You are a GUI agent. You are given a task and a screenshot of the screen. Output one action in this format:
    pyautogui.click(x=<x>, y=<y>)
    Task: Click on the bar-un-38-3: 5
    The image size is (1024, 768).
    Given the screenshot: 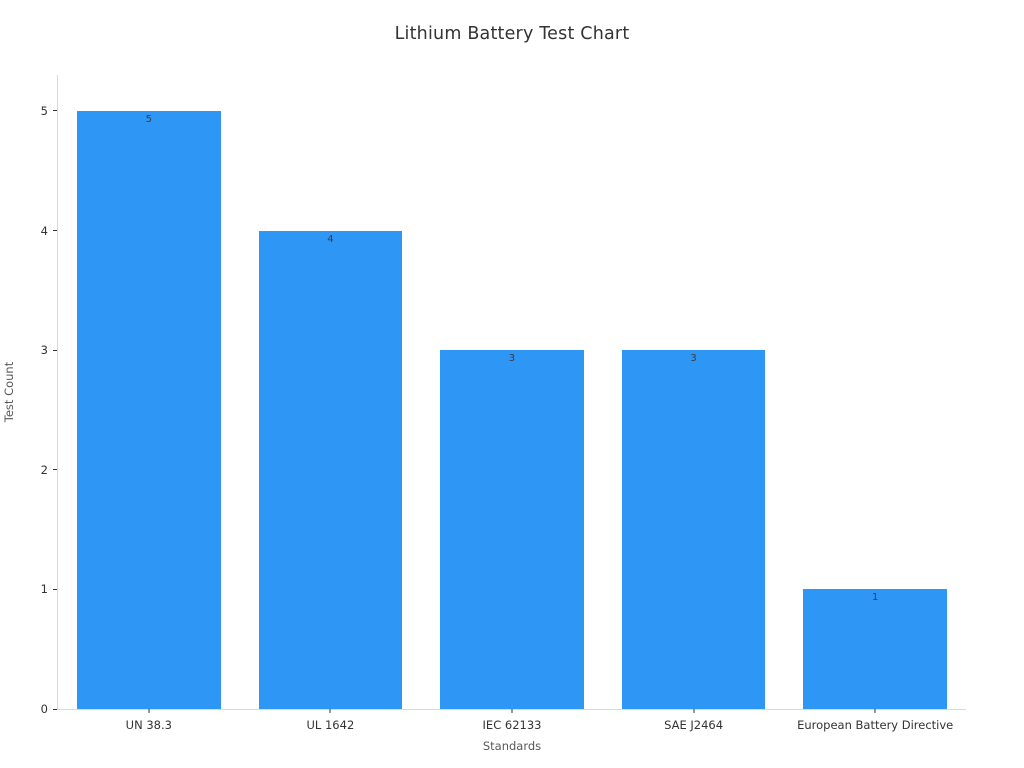 What is the action you would take?
    pyautogui.click(x=149, y=409)
    